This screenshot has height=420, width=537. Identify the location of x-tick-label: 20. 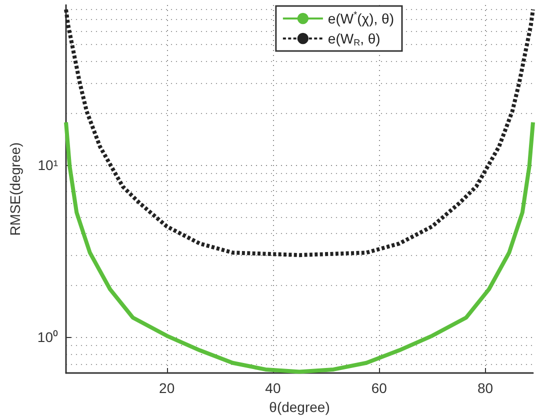
(167, 388).